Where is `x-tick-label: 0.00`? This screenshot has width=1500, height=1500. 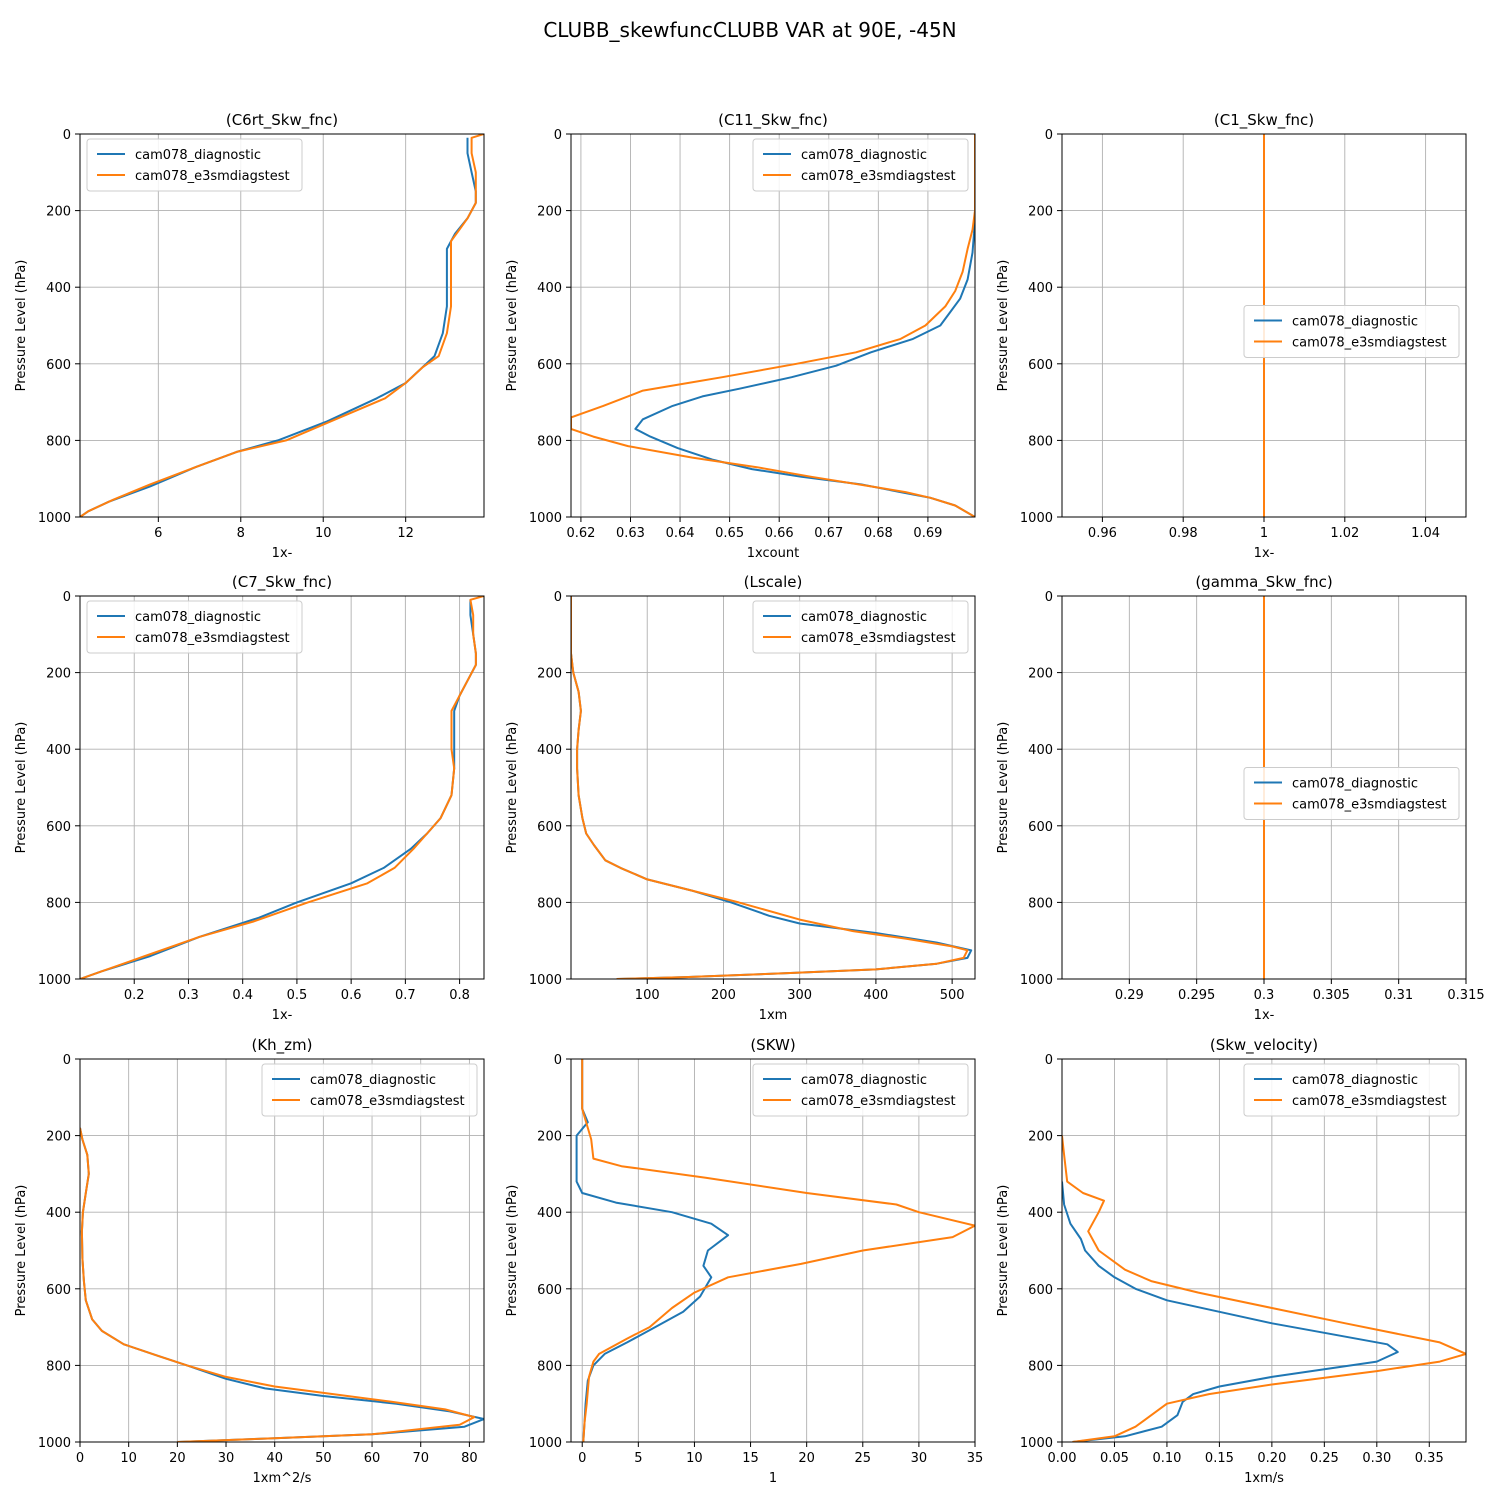 x-tick-label: 0.00 is located at coordinates (1062, 1458).